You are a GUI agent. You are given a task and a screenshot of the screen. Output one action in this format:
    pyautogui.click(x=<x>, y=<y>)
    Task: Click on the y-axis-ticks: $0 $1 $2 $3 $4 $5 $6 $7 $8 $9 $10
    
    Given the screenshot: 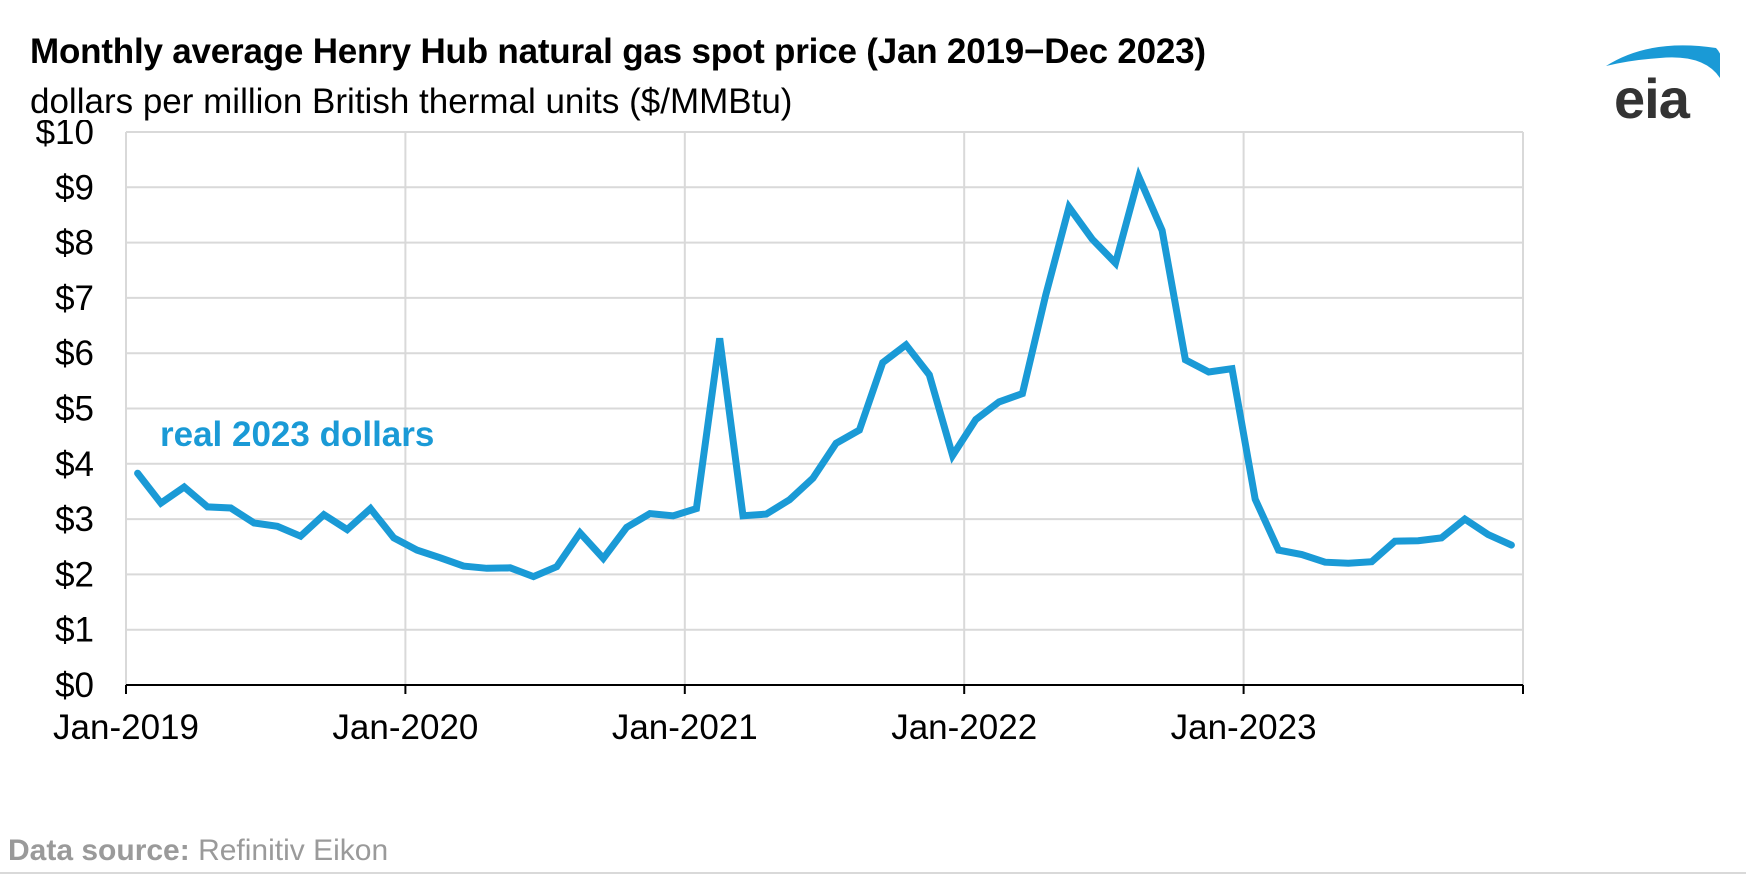 What is the action you would take?
    pyautogui.click(x=65, y=412)
    